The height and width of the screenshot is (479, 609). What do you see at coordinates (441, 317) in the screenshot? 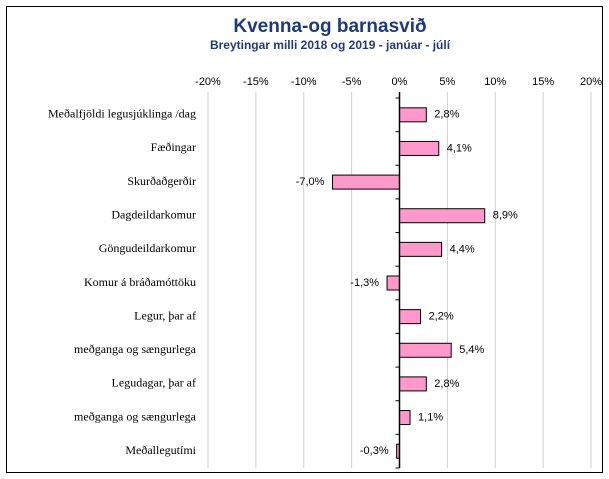
I see `value-label: 2,2%` at bounding box center [441, 317].